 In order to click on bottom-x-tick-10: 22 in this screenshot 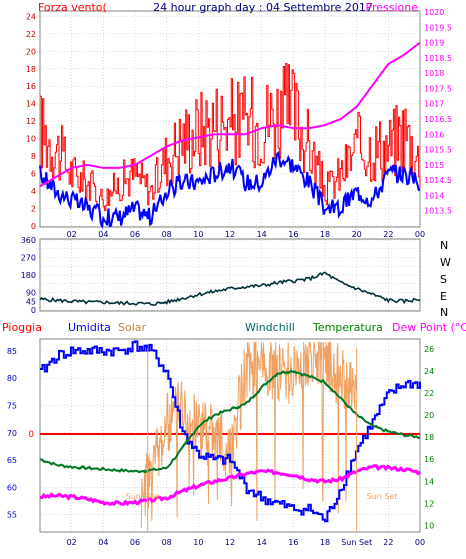, I will do `click(388, 542)`.